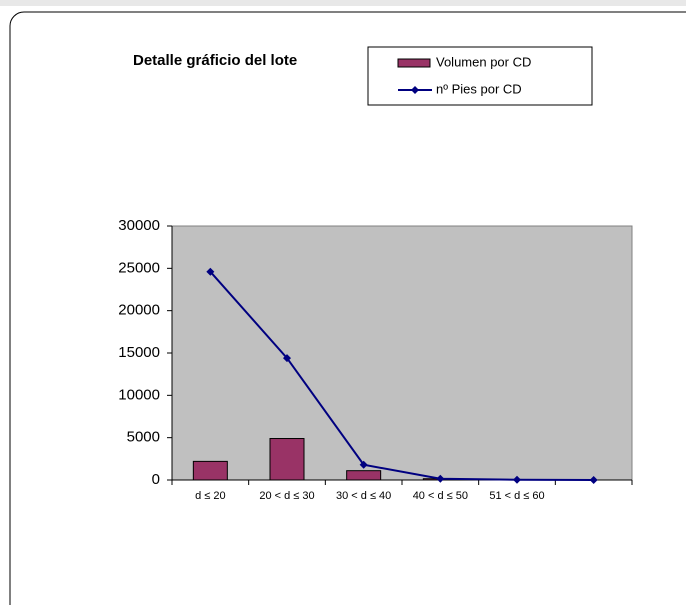  Describe the element at coordinates (210, 496) in the screenshot. I see `x-tick-label: d ≤ 20` at that location.